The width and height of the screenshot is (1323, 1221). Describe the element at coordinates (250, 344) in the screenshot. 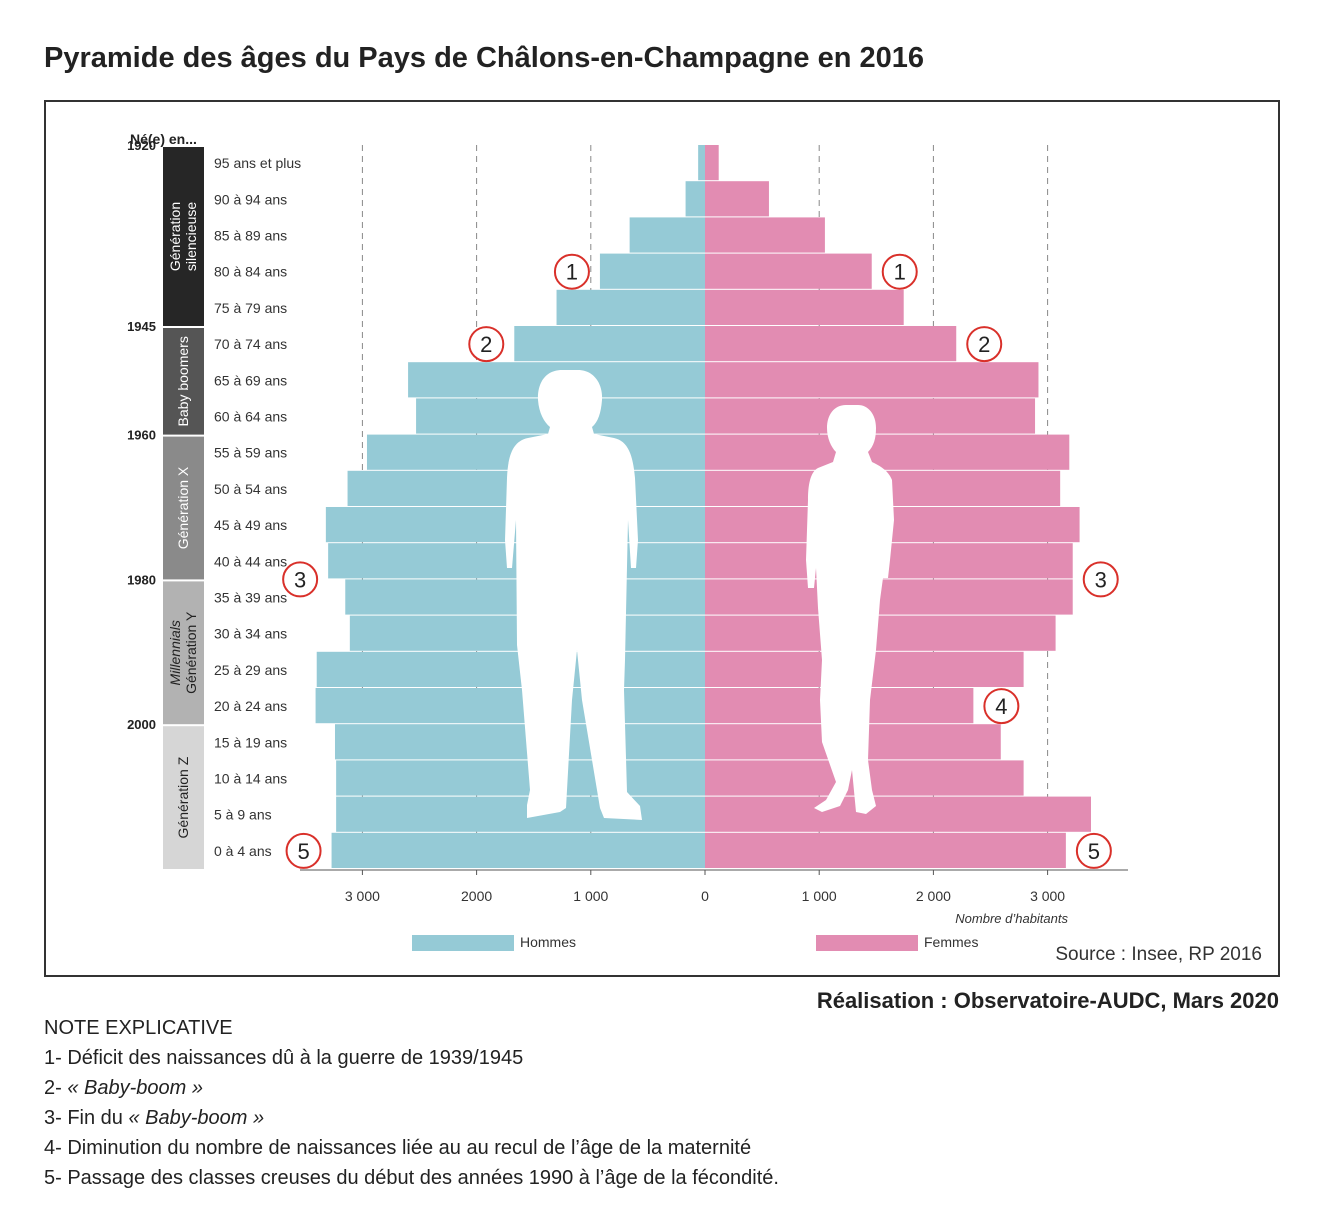

I see `age-label: 70 à 74 ans` at that location.